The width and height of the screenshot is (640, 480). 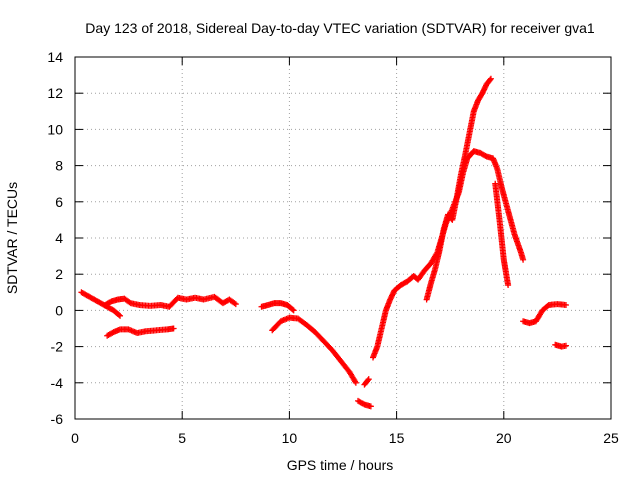 I want to click on series-sdtvar-k, so click(x=544, y=314).